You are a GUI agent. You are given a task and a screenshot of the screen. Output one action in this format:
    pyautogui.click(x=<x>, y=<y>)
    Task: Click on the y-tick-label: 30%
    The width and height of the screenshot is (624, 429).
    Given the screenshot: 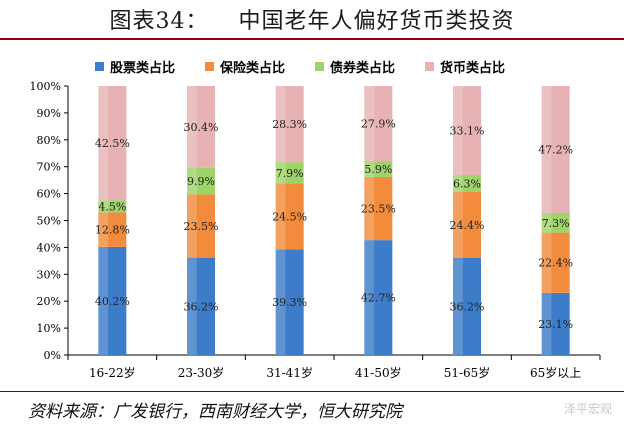 What is the action you would take?
    pyautogui.click(x=49, y=274)
    